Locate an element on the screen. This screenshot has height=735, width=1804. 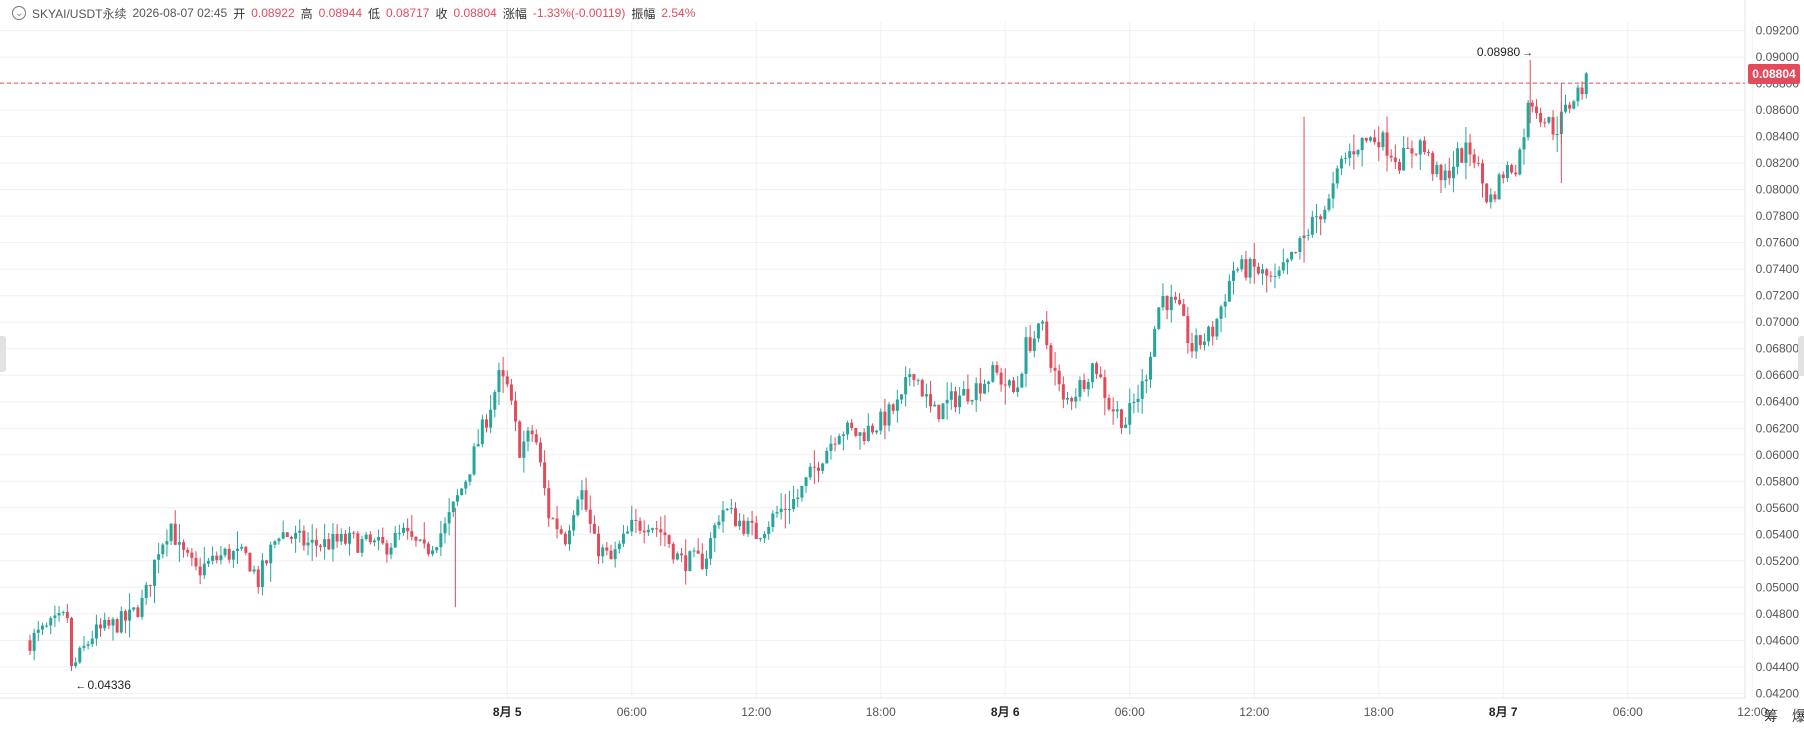
y-tick-label: 0.06800 is located at coordinates (1778, 349).